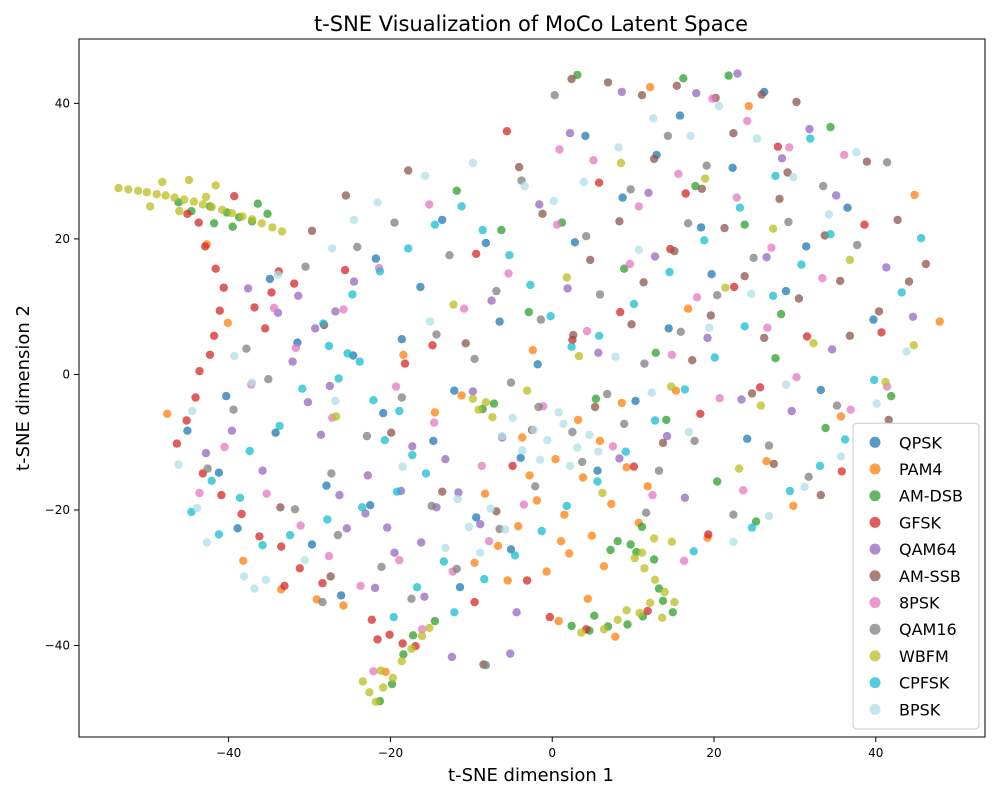 This screenshot has height=800, width=1000. Describe the element at coordinates (924, 683) in the screenshot. I see `legend-label: CPFSK` at that location.